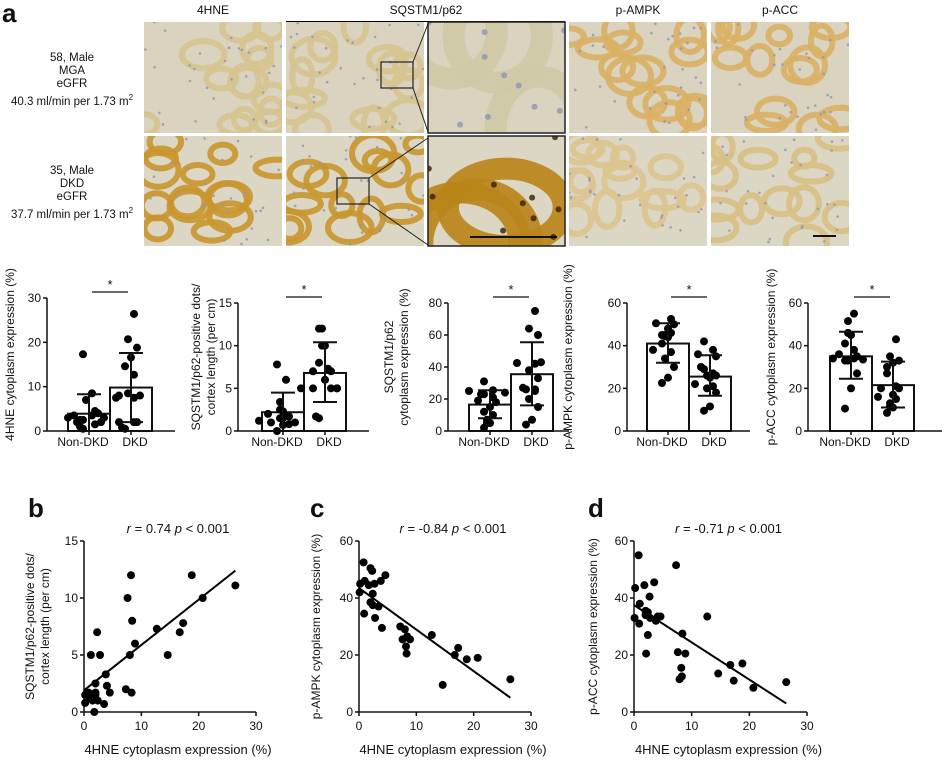  What do you see at coordinates (420, 43) in the screenshot?
I see `zoom-line` at bounding box center [420, 43].